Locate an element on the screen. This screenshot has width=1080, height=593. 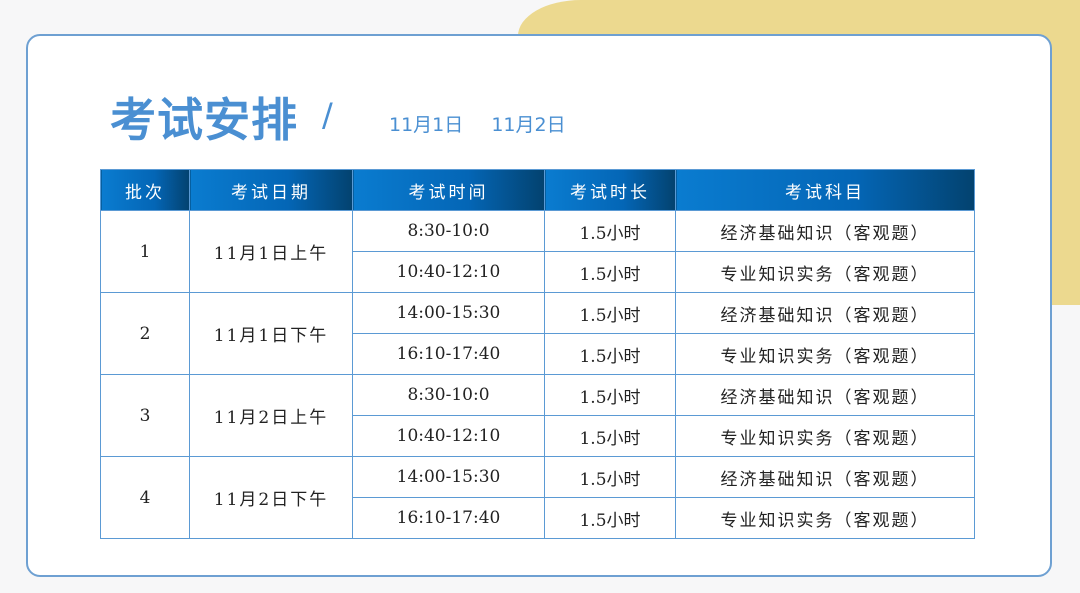
header-date: 考试日期 is located at coordinates (271, 190).